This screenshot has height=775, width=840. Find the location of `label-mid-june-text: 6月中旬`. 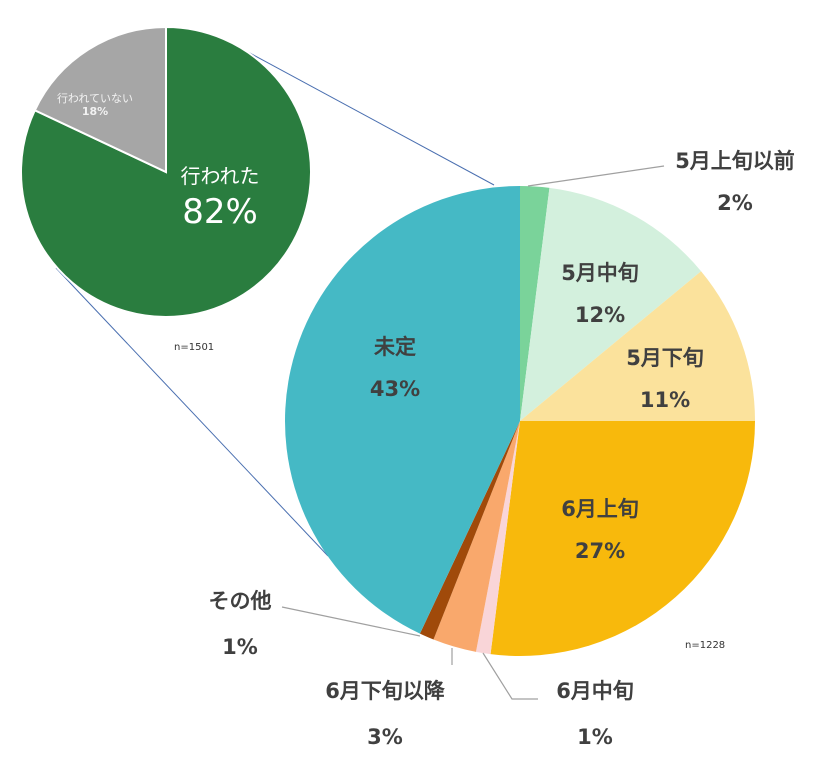

label-mid-june-text: 6月中旬 is located at coordinates (595, 691).